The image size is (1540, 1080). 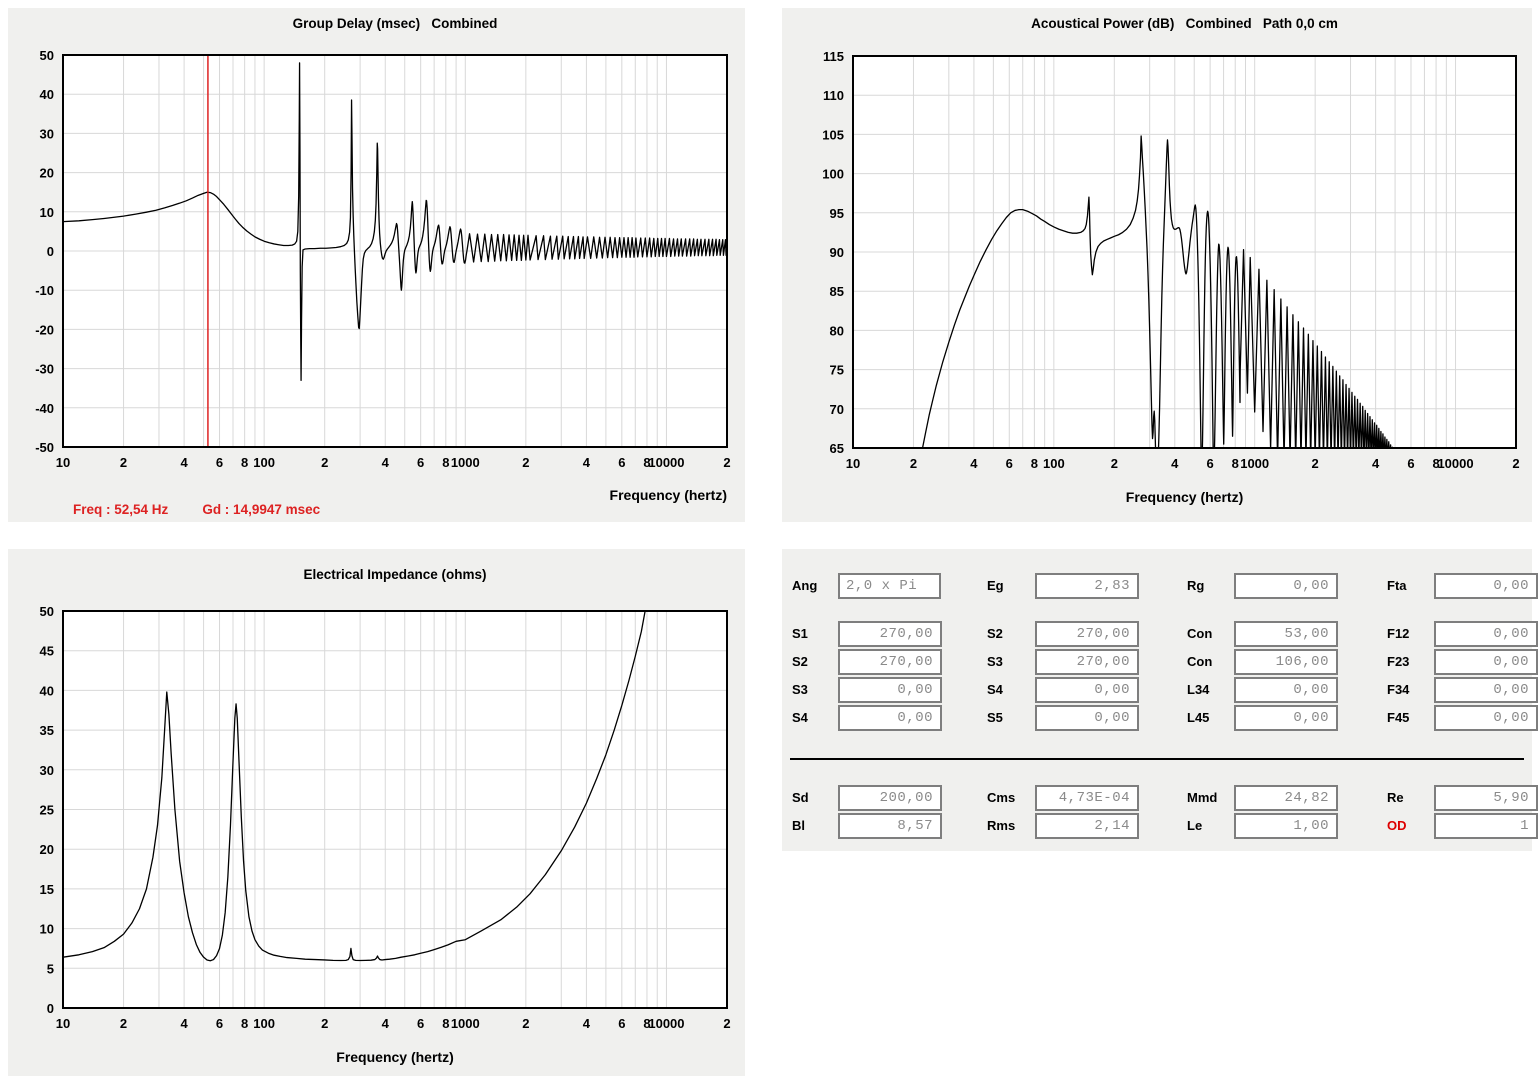 I want to click on y-tick-label: 5, so click(x=50, y=968).